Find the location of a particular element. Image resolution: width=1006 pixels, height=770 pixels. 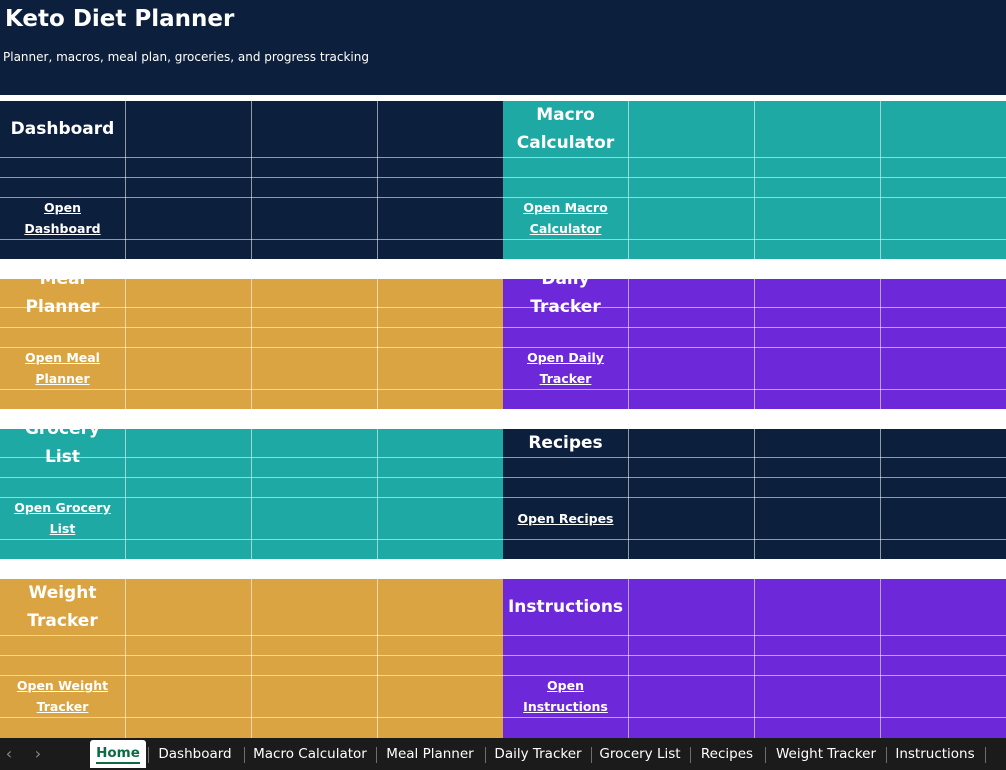

tab-daily-tracker: Daily Tracker is located at coordinates (538, 754).